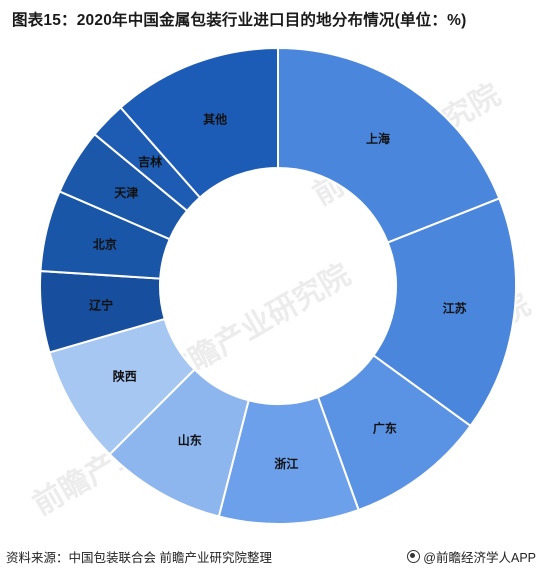 The width and height of the screenshot is (542, 572). I want to click on slice-label-浙江: 浙江, so click(286, 463).